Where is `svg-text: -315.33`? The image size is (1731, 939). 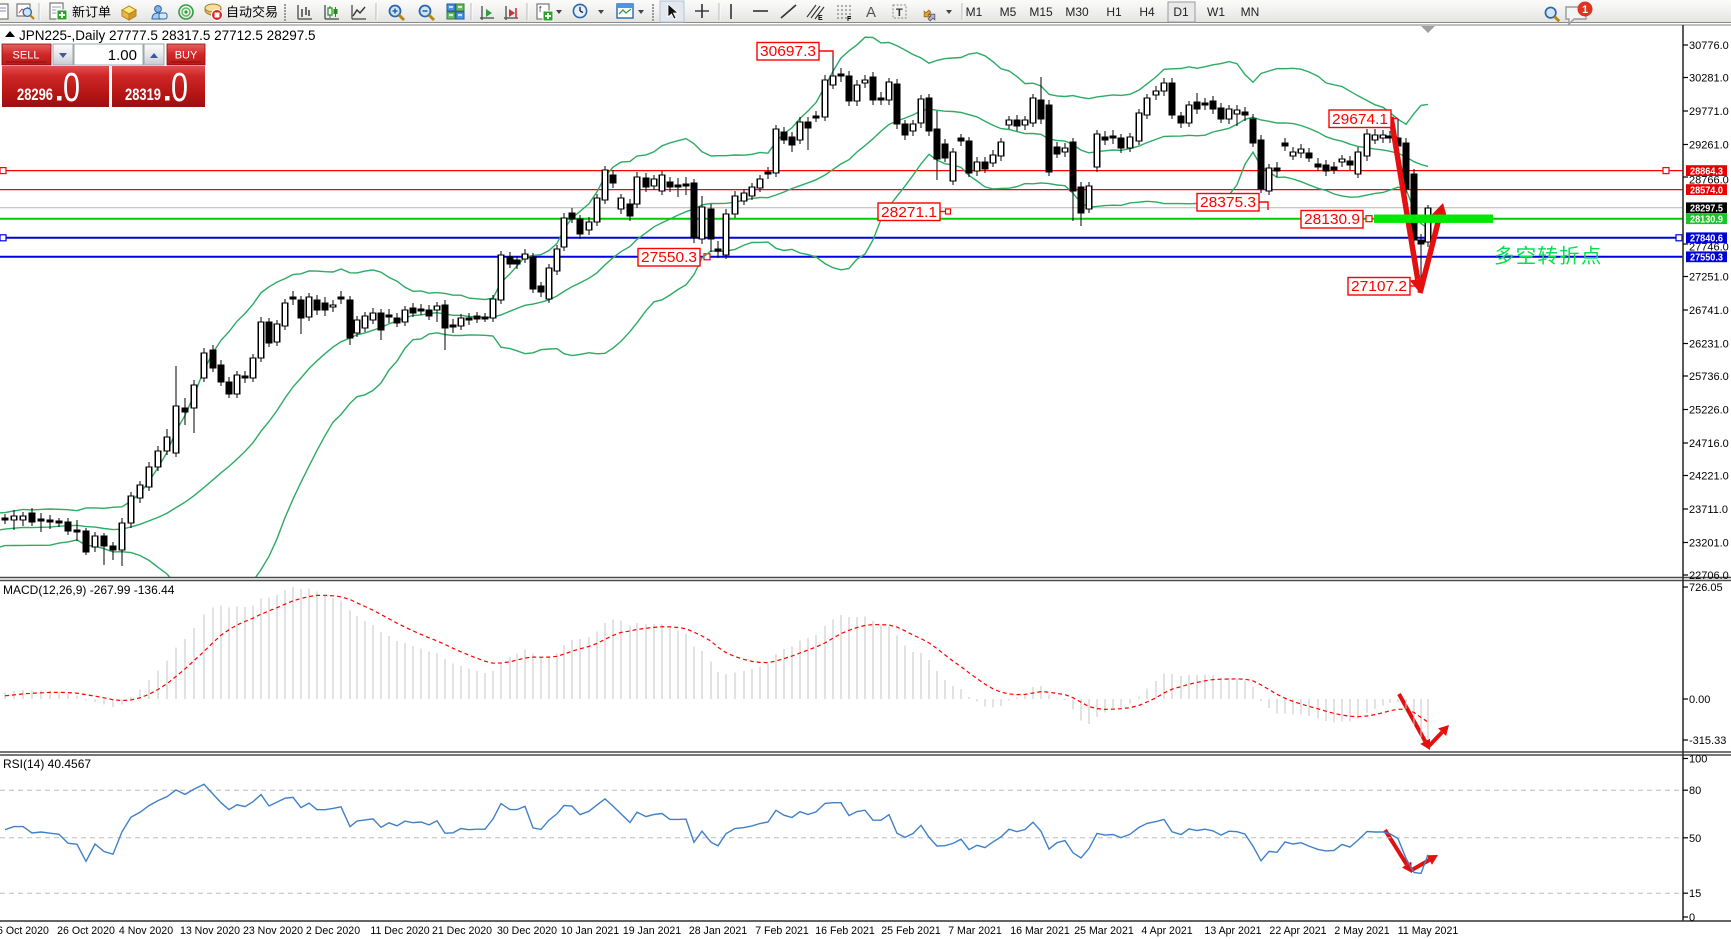 svg-text: -315.33 is located at coordinates (1707, 741).